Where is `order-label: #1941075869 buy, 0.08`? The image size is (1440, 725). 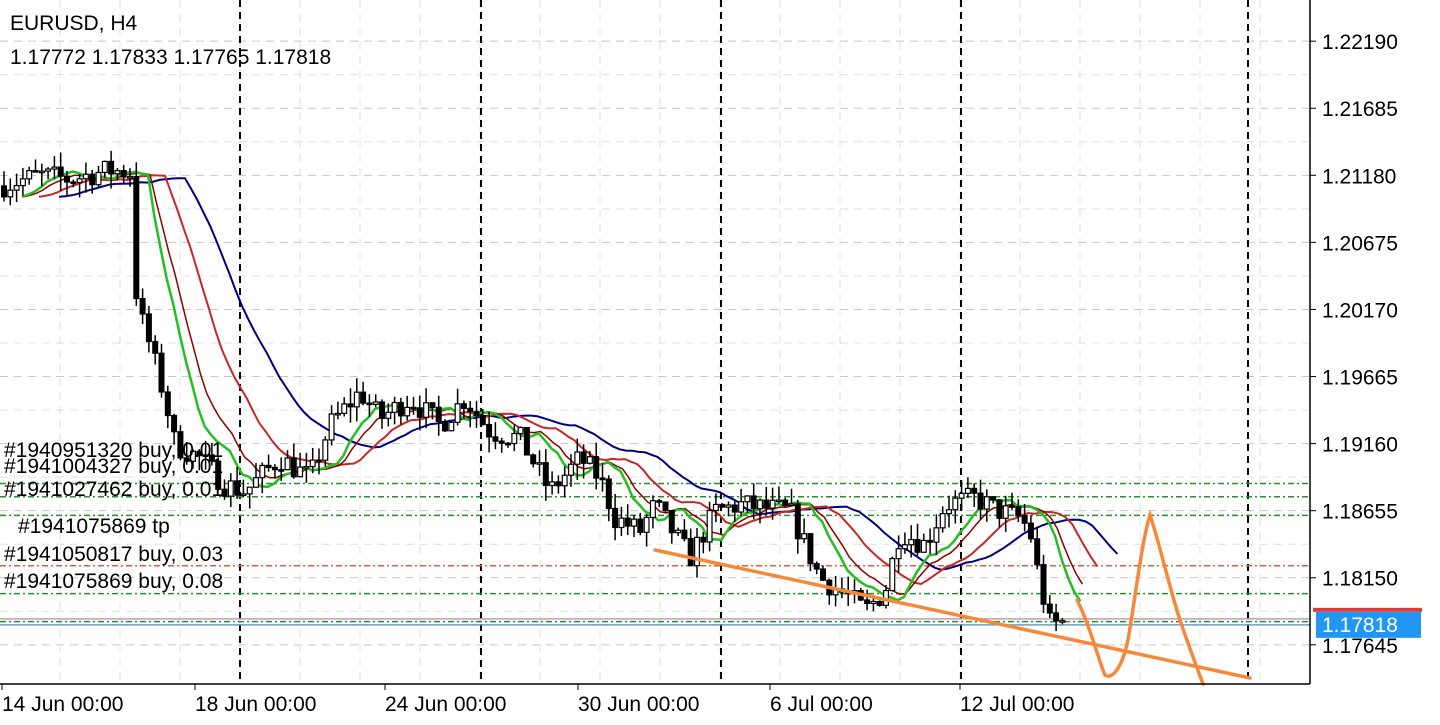
order-label: #1941075869 buy, 0.08 is located at coordinates (114, 581).